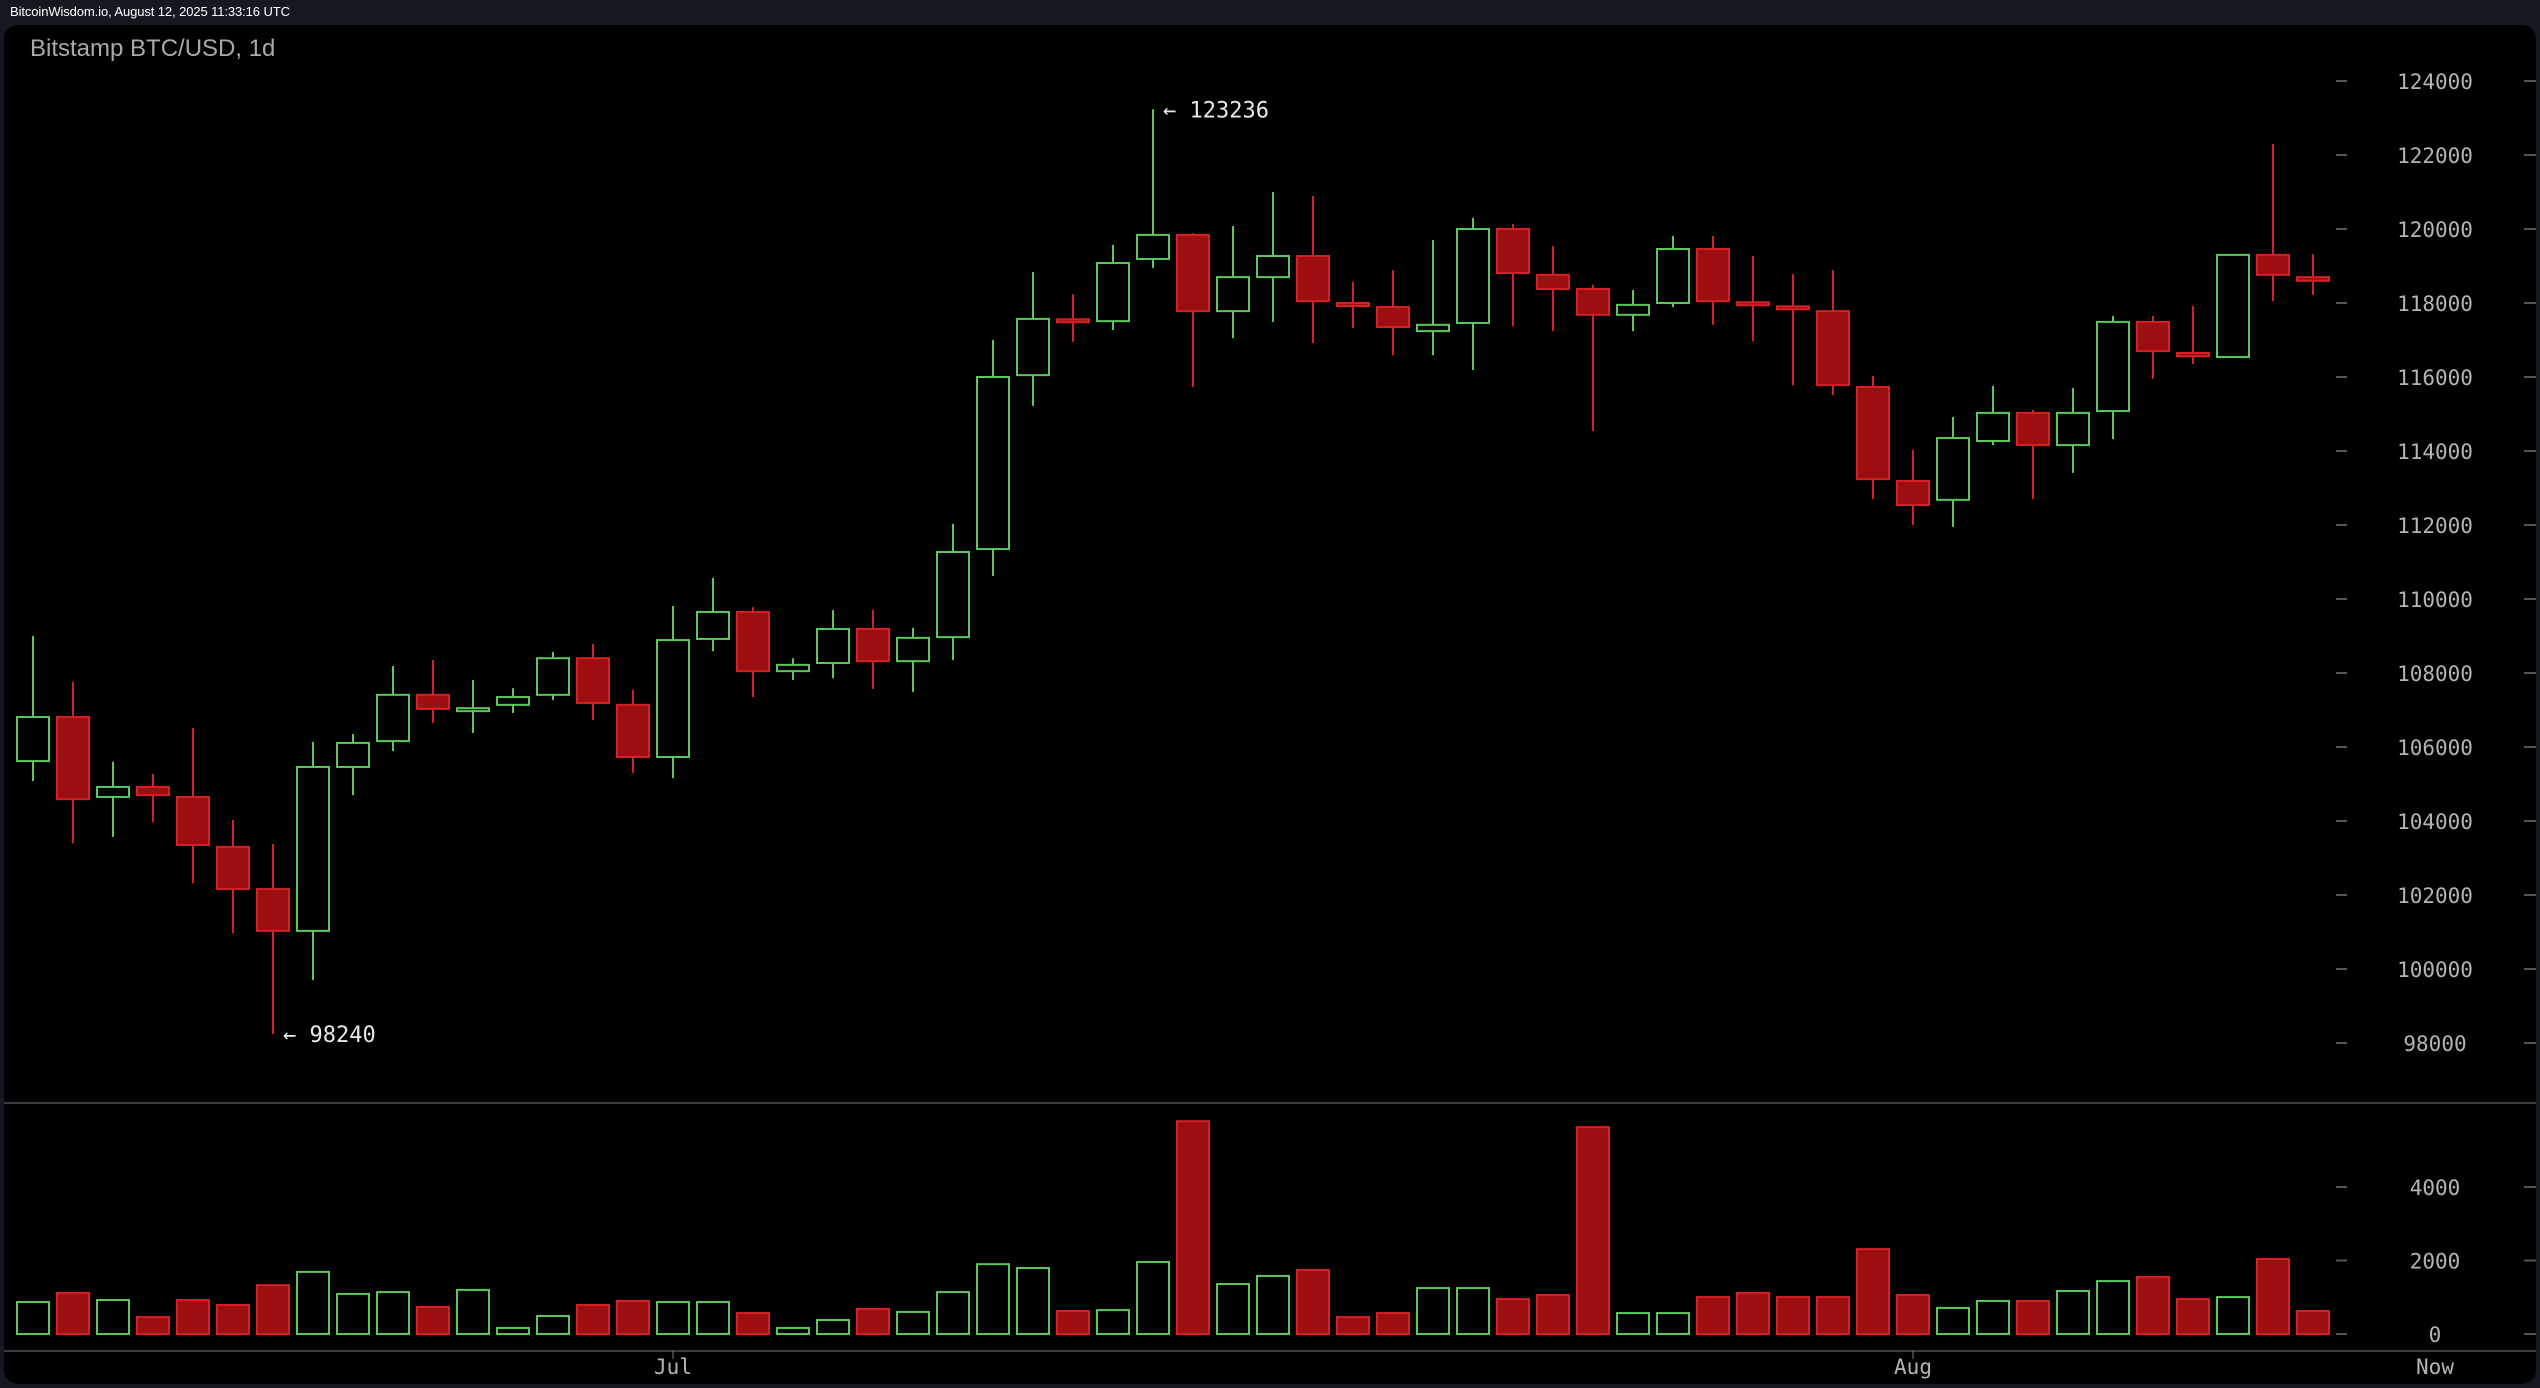 The width and height of the screenshot is (2540, 1388). I want to click on price-tick-label: 102000, so click(2435, 896).